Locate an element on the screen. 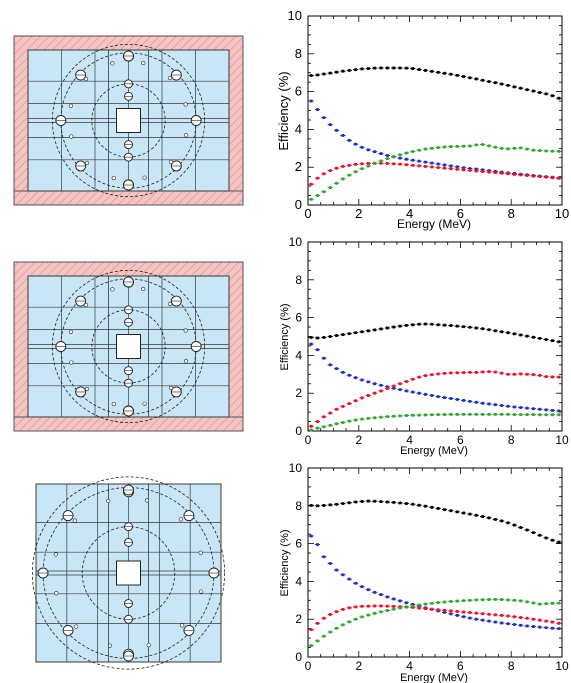 The height and width of the screenshot is (683, 571). x-tick-label: 4 is located at coordinates (409, 440).